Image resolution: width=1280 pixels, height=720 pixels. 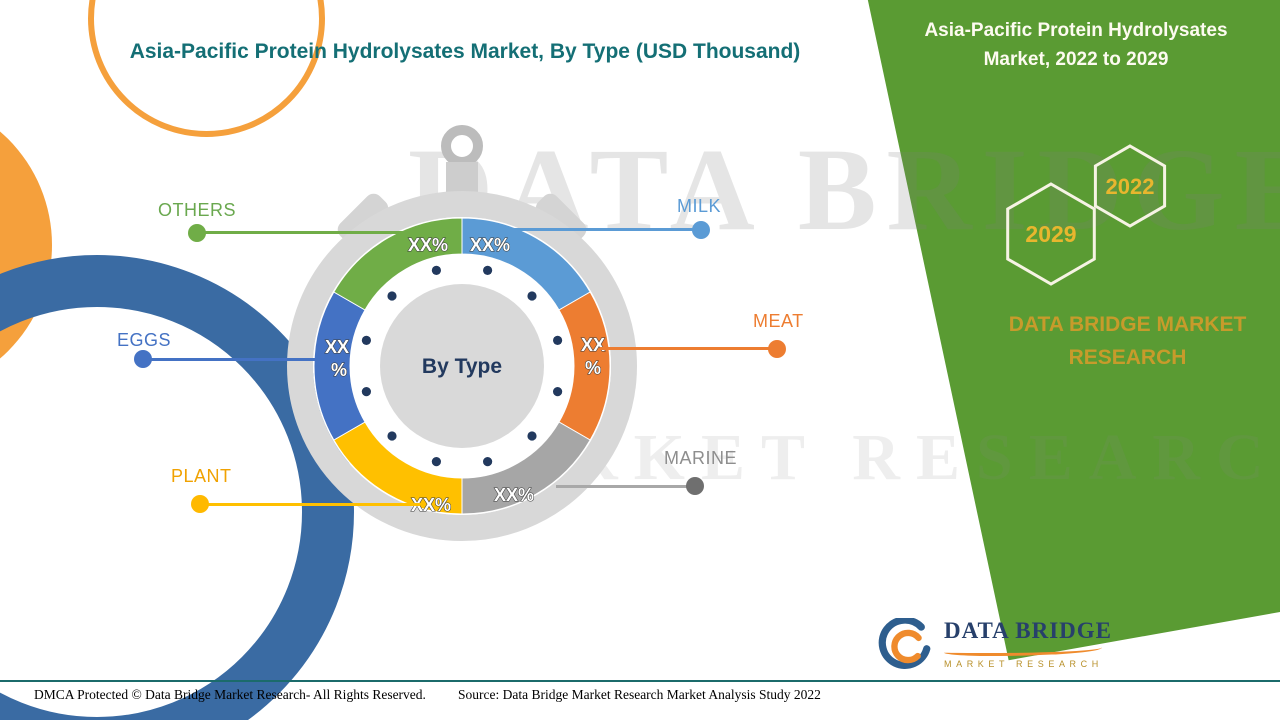 I want to click on others-dot, so click(x=197, y=233).